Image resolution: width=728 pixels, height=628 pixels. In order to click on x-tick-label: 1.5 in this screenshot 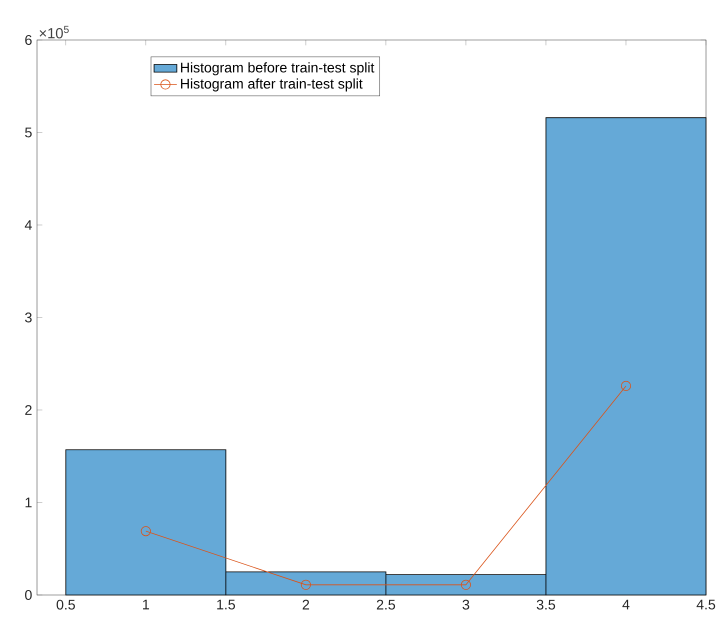, I will do `click(226, 605)`.